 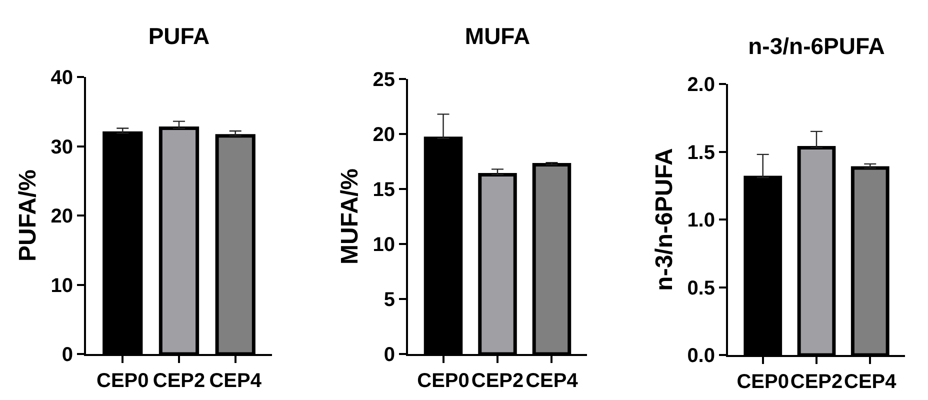 What do you see at coordinates (701, 356) in the screenshot?
I see `y-tick-label: 0.0` at bounding box center [701, 356].